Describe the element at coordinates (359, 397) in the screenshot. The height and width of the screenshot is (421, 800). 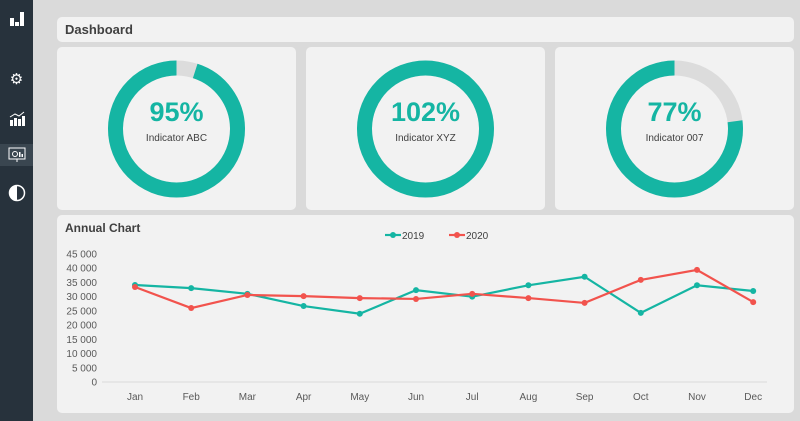
I see `x-tick-label: May` at that location.